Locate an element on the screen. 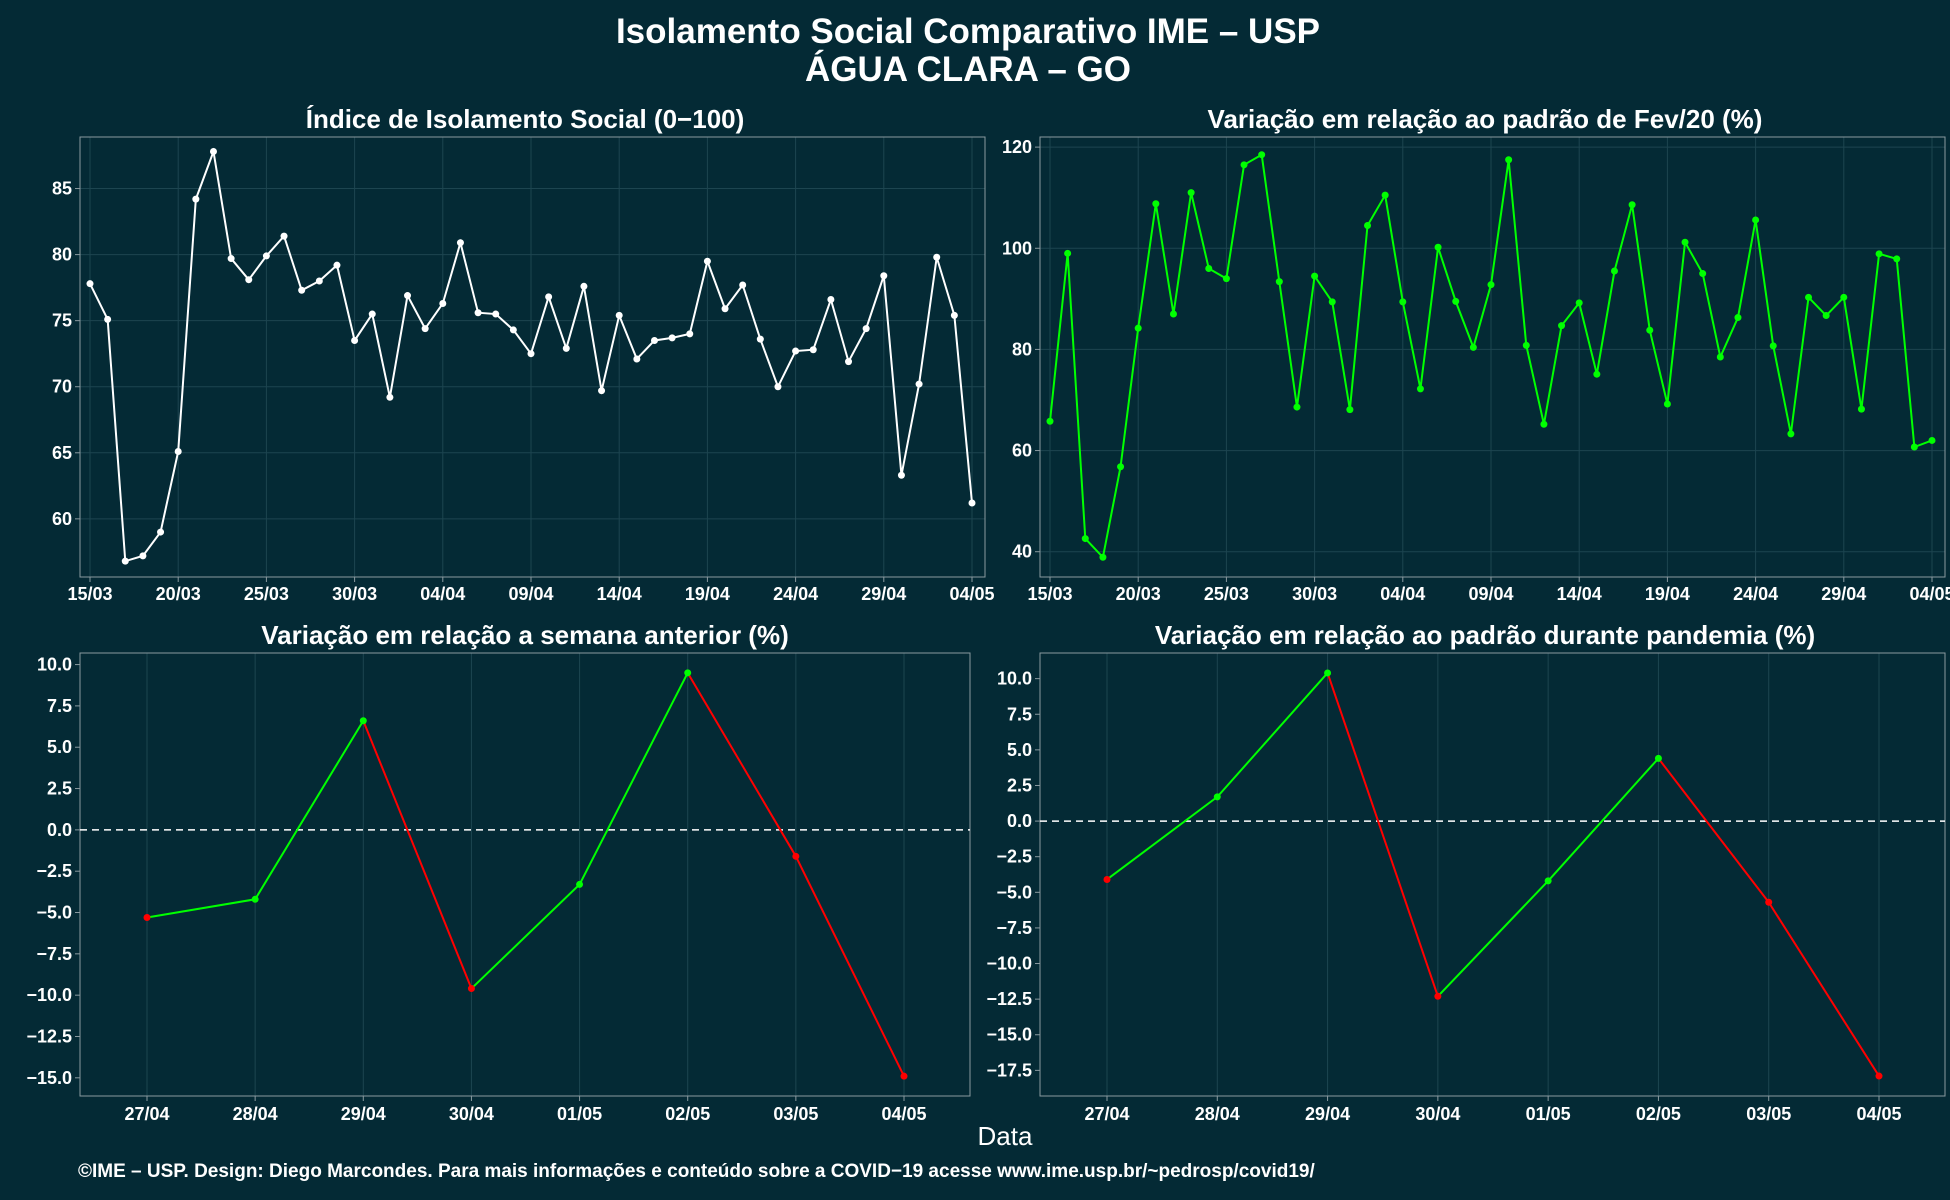 This screenshot has width=1950, height=1200. y-tick-label: −12.5 is located at coordinates (49, 1036).